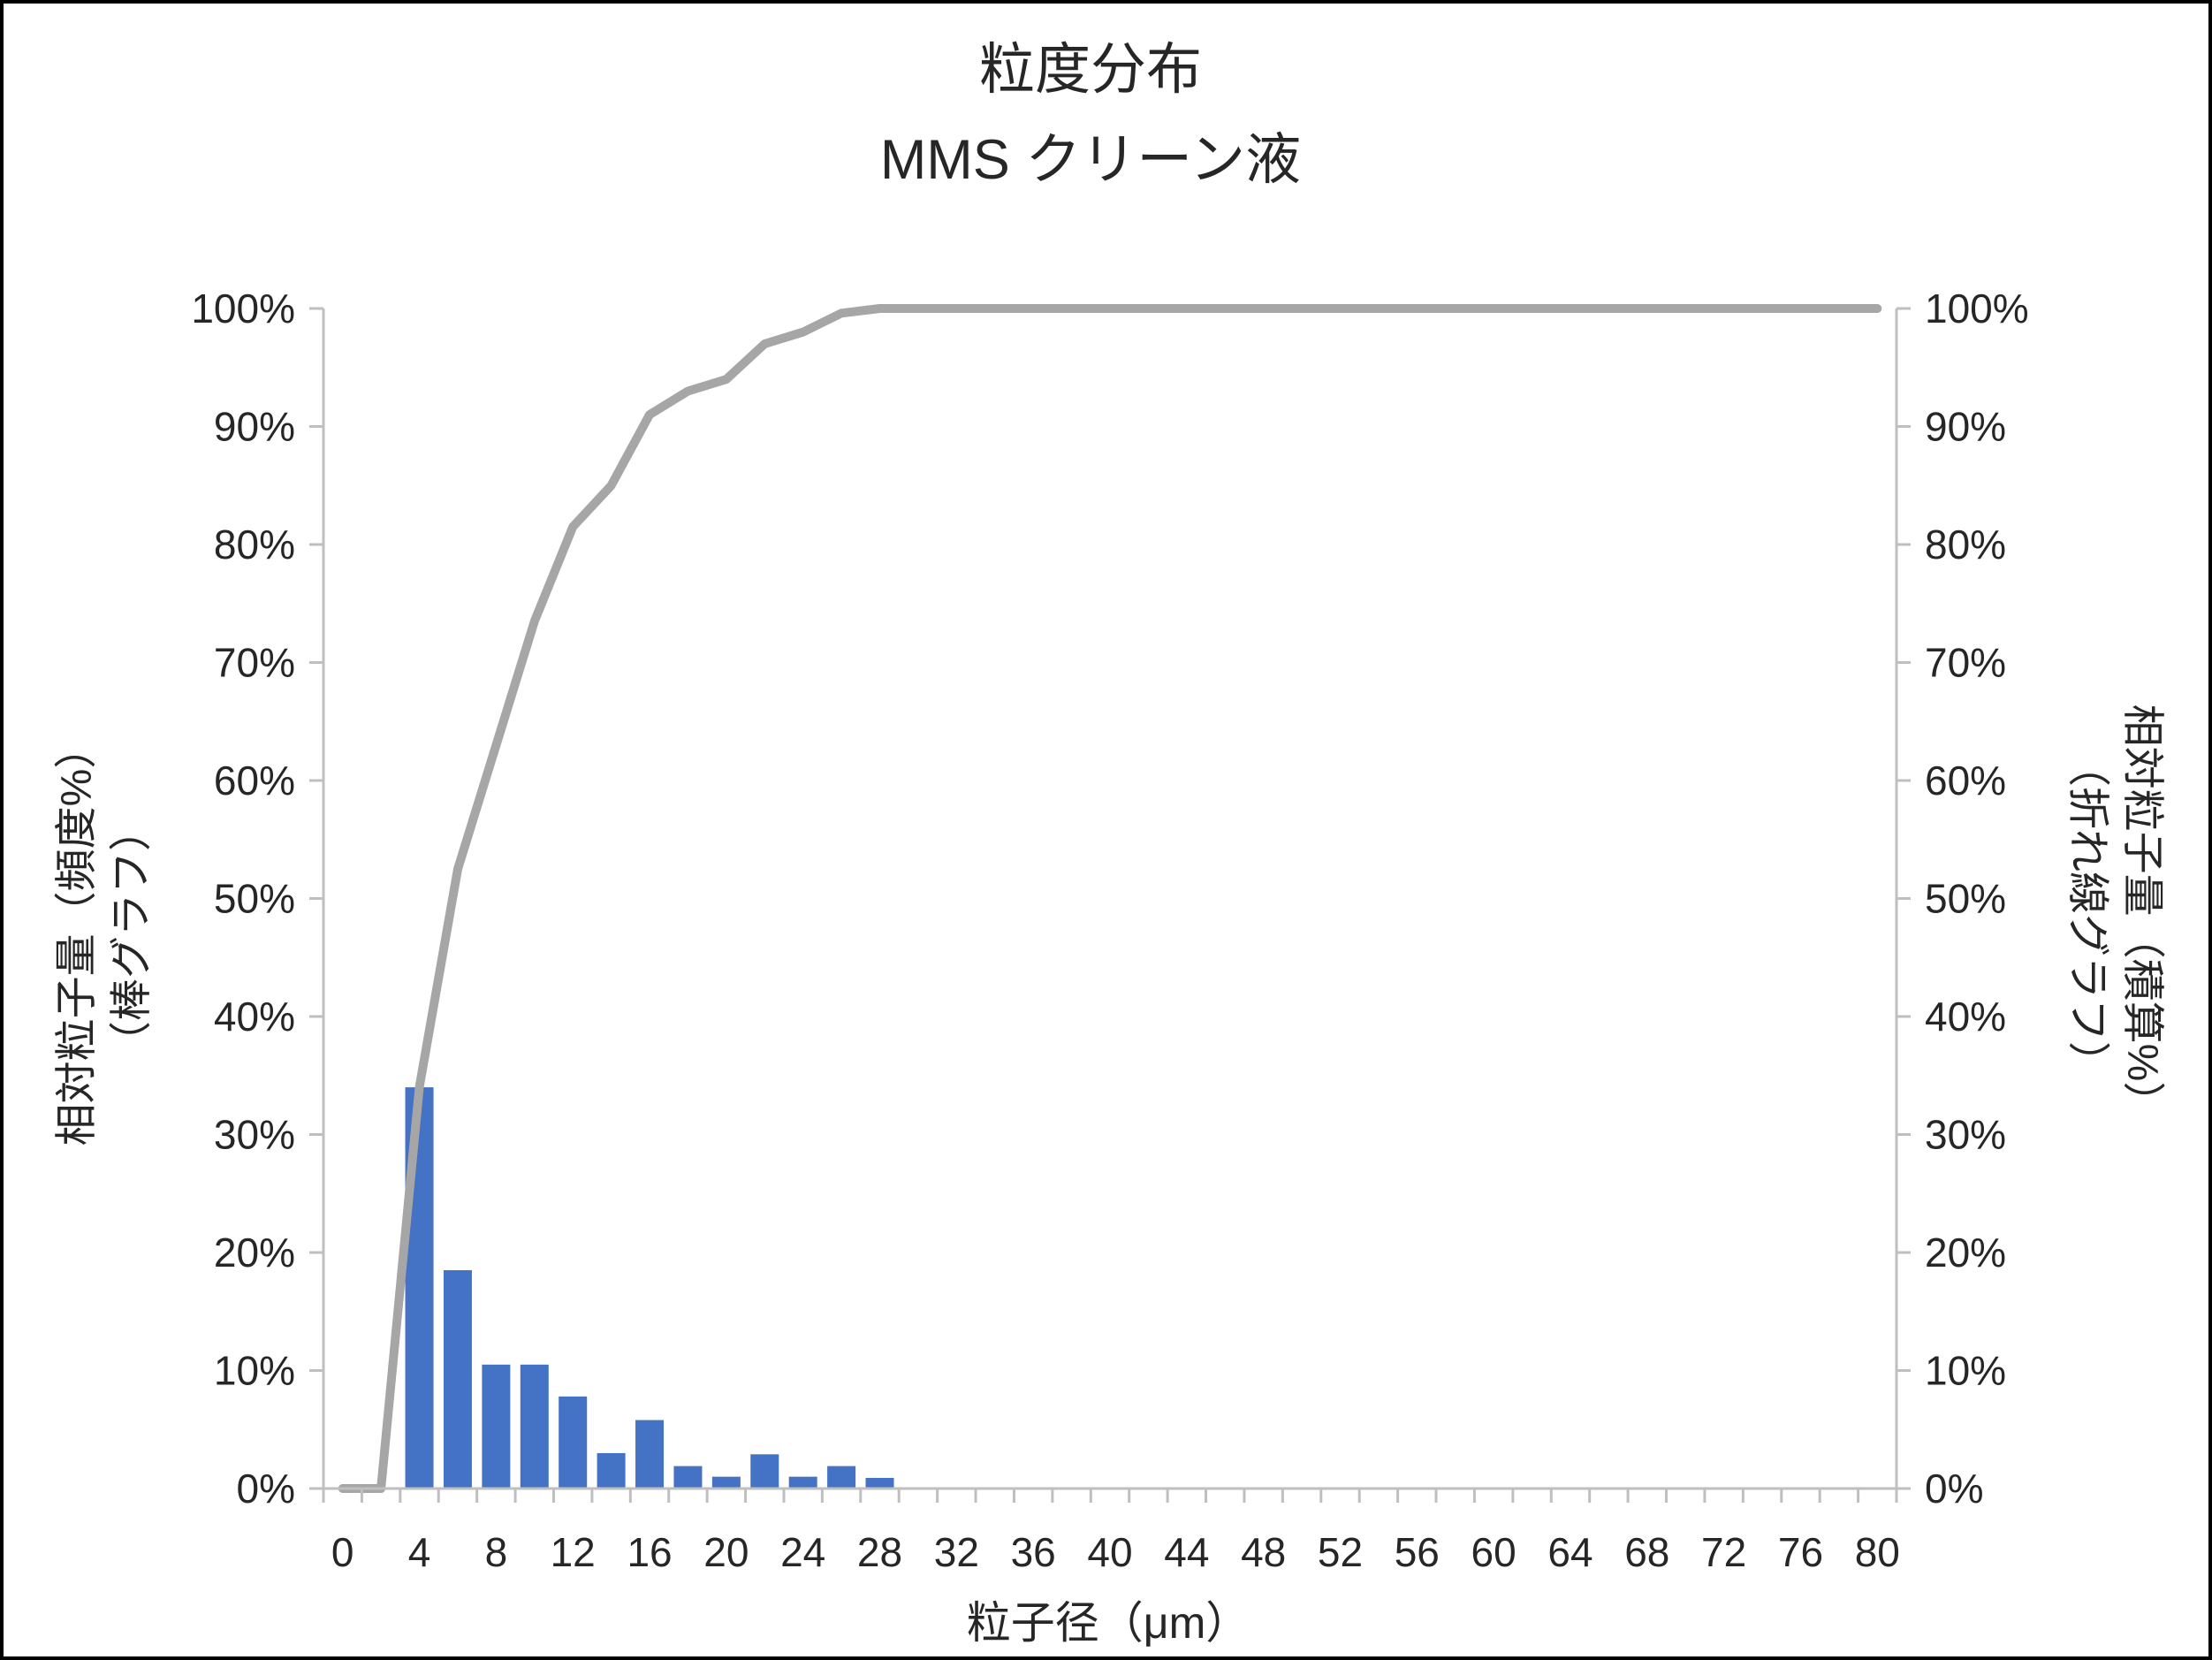  Describe the element at coordinates (266, 1489) in the screenshot. I see `left-y-tick-label: 0%` at that location.